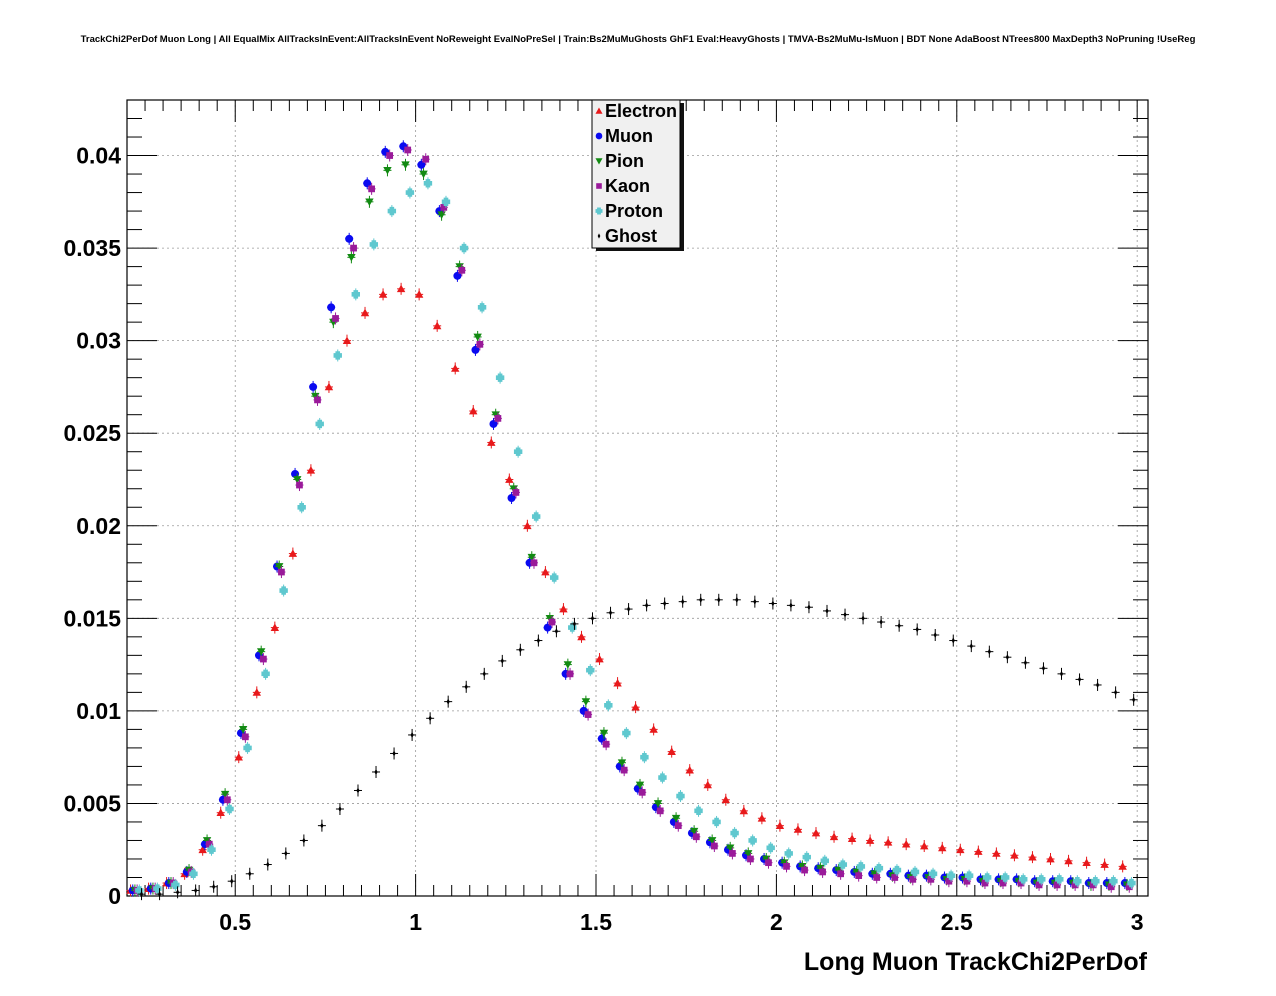 The height and width of the screenshot is (996, 1276). What do you see at coordinates (114, 896) in the screenshot?
I see `y-tick-label: 0` at bounding box center [114, 896].